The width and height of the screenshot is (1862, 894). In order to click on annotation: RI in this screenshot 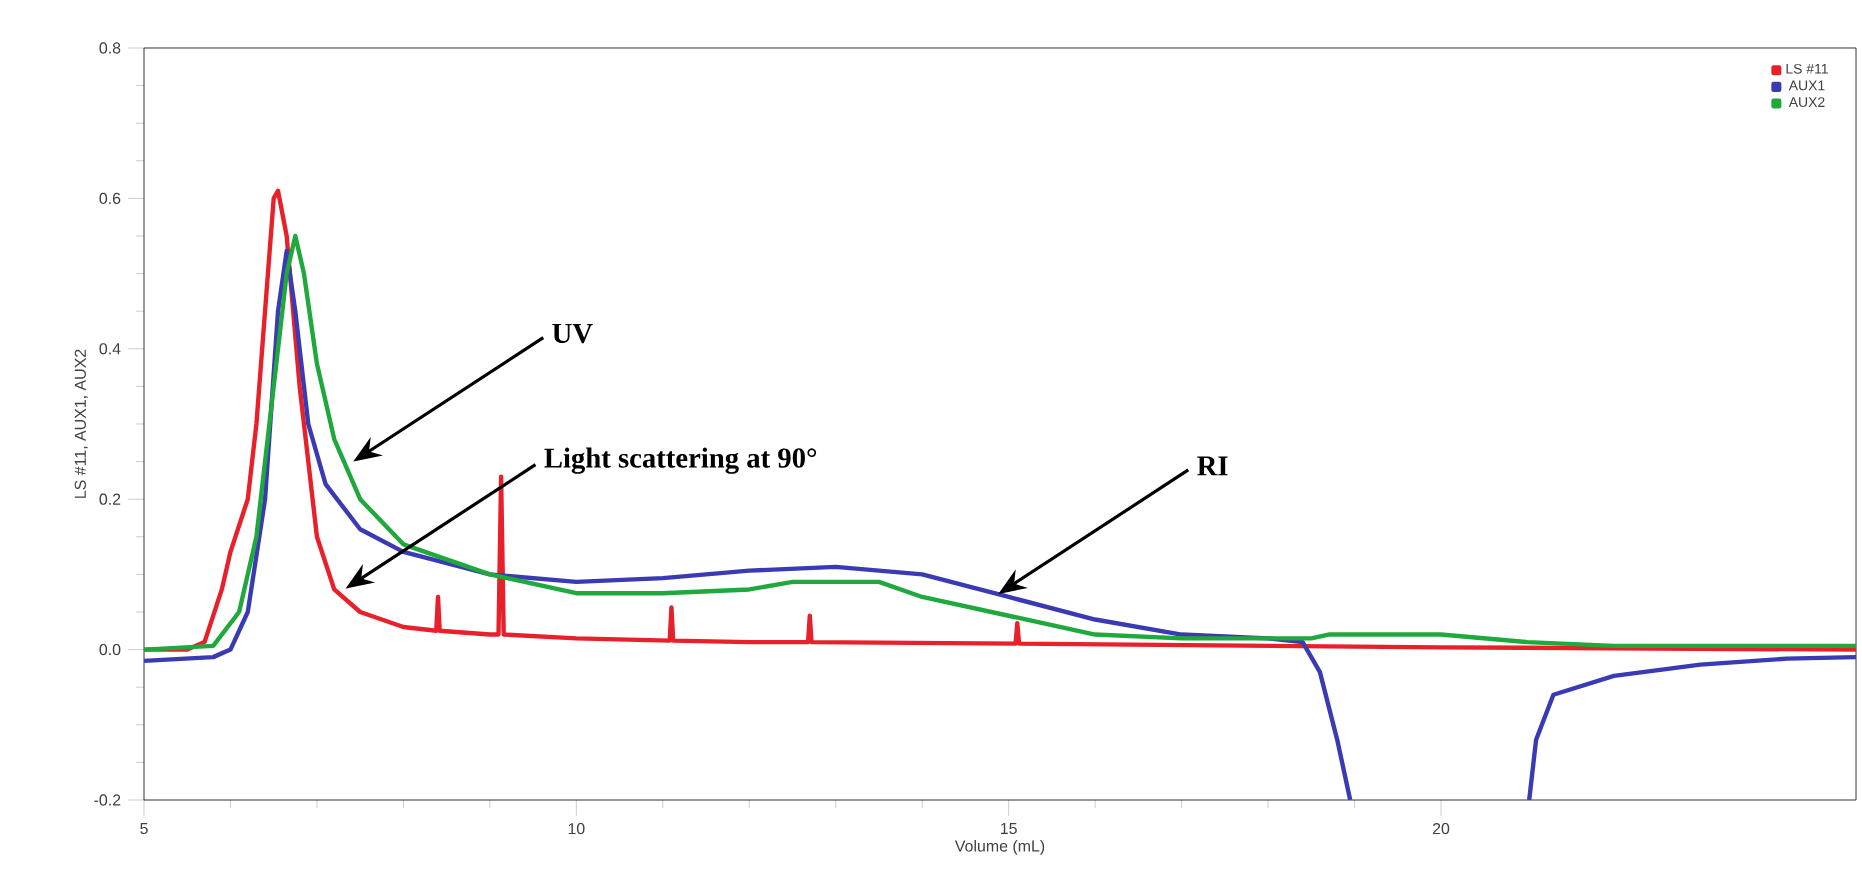, I will do `click(1212, 466)`.